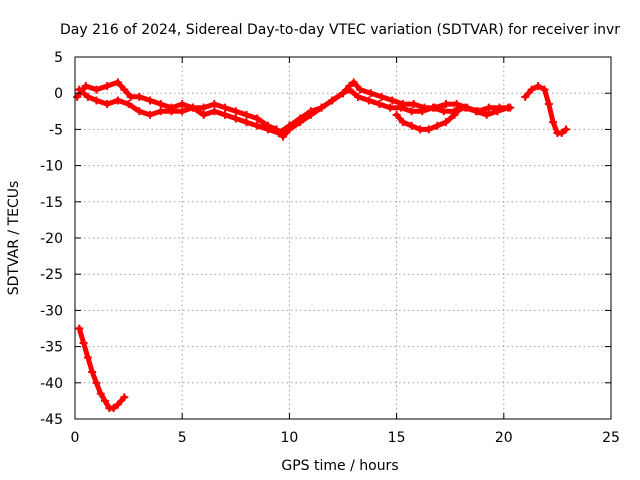 Image resolution: width=640 pixels, height=480 pixels. I want to click on y-tick-label: -10, so click(51, 167).